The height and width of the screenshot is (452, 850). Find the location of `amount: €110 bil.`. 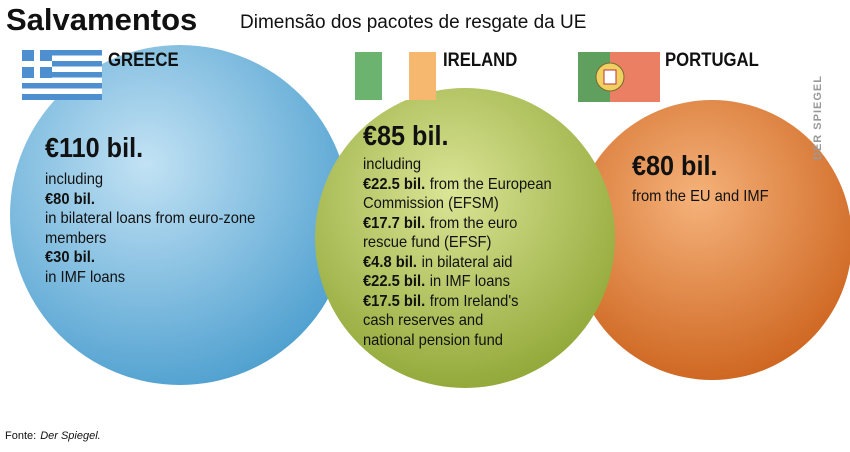

amount: €110 bil. is located at coordinates (94, 147).